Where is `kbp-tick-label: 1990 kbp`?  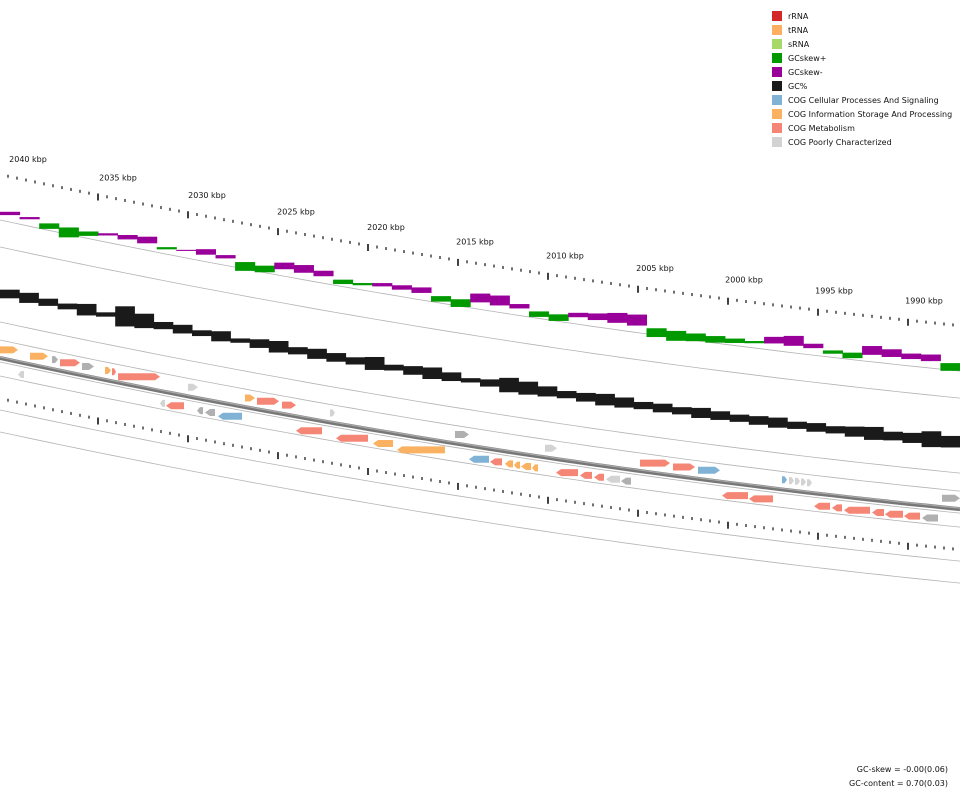 kbp-tick-label: 1990 kbp is located at coordinates (924, 300).